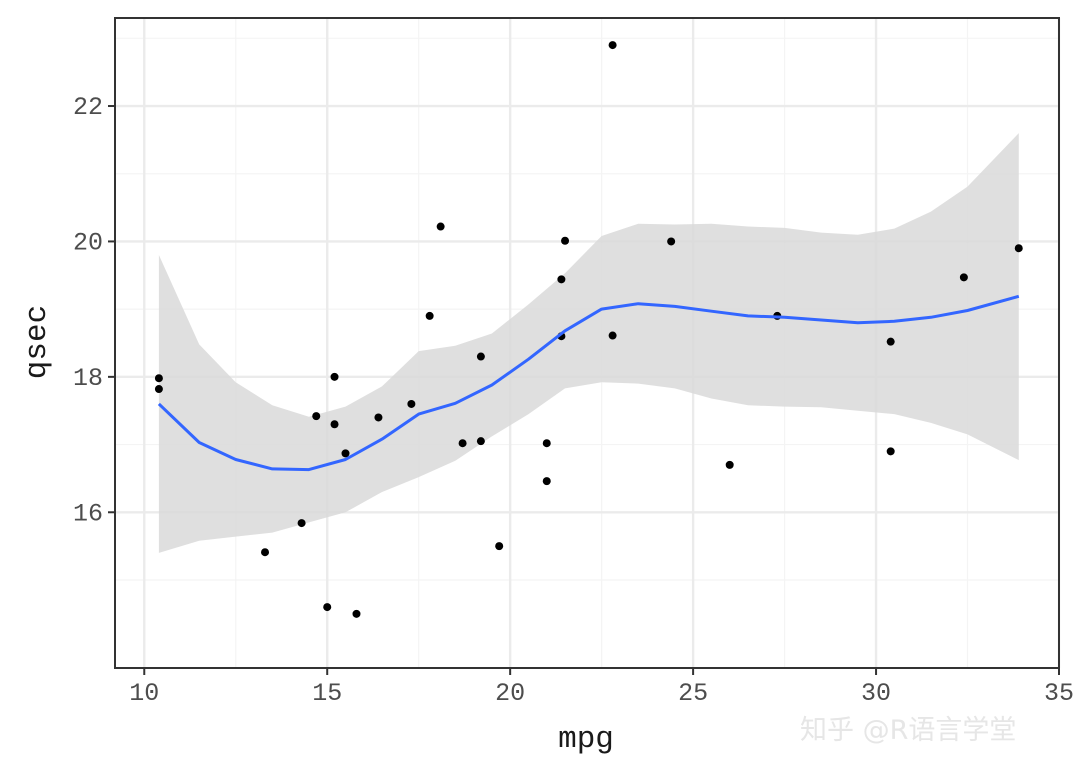 The width and height of the screenshot is (1080, 776). I want to click on x-tick-label: 35, so click(1059, 693).